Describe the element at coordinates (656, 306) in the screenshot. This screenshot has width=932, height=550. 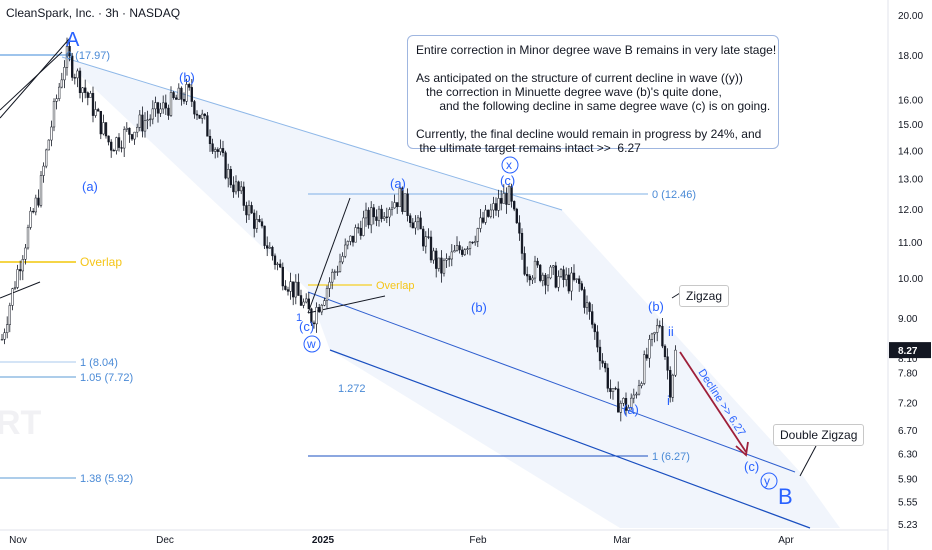
I see `wave-label-b-3: (b)` at that location.